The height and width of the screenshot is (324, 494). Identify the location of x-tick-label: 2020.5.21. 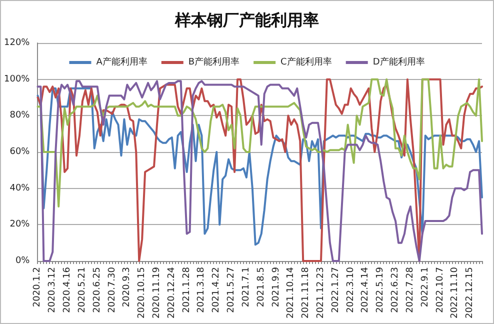
(82, 290).